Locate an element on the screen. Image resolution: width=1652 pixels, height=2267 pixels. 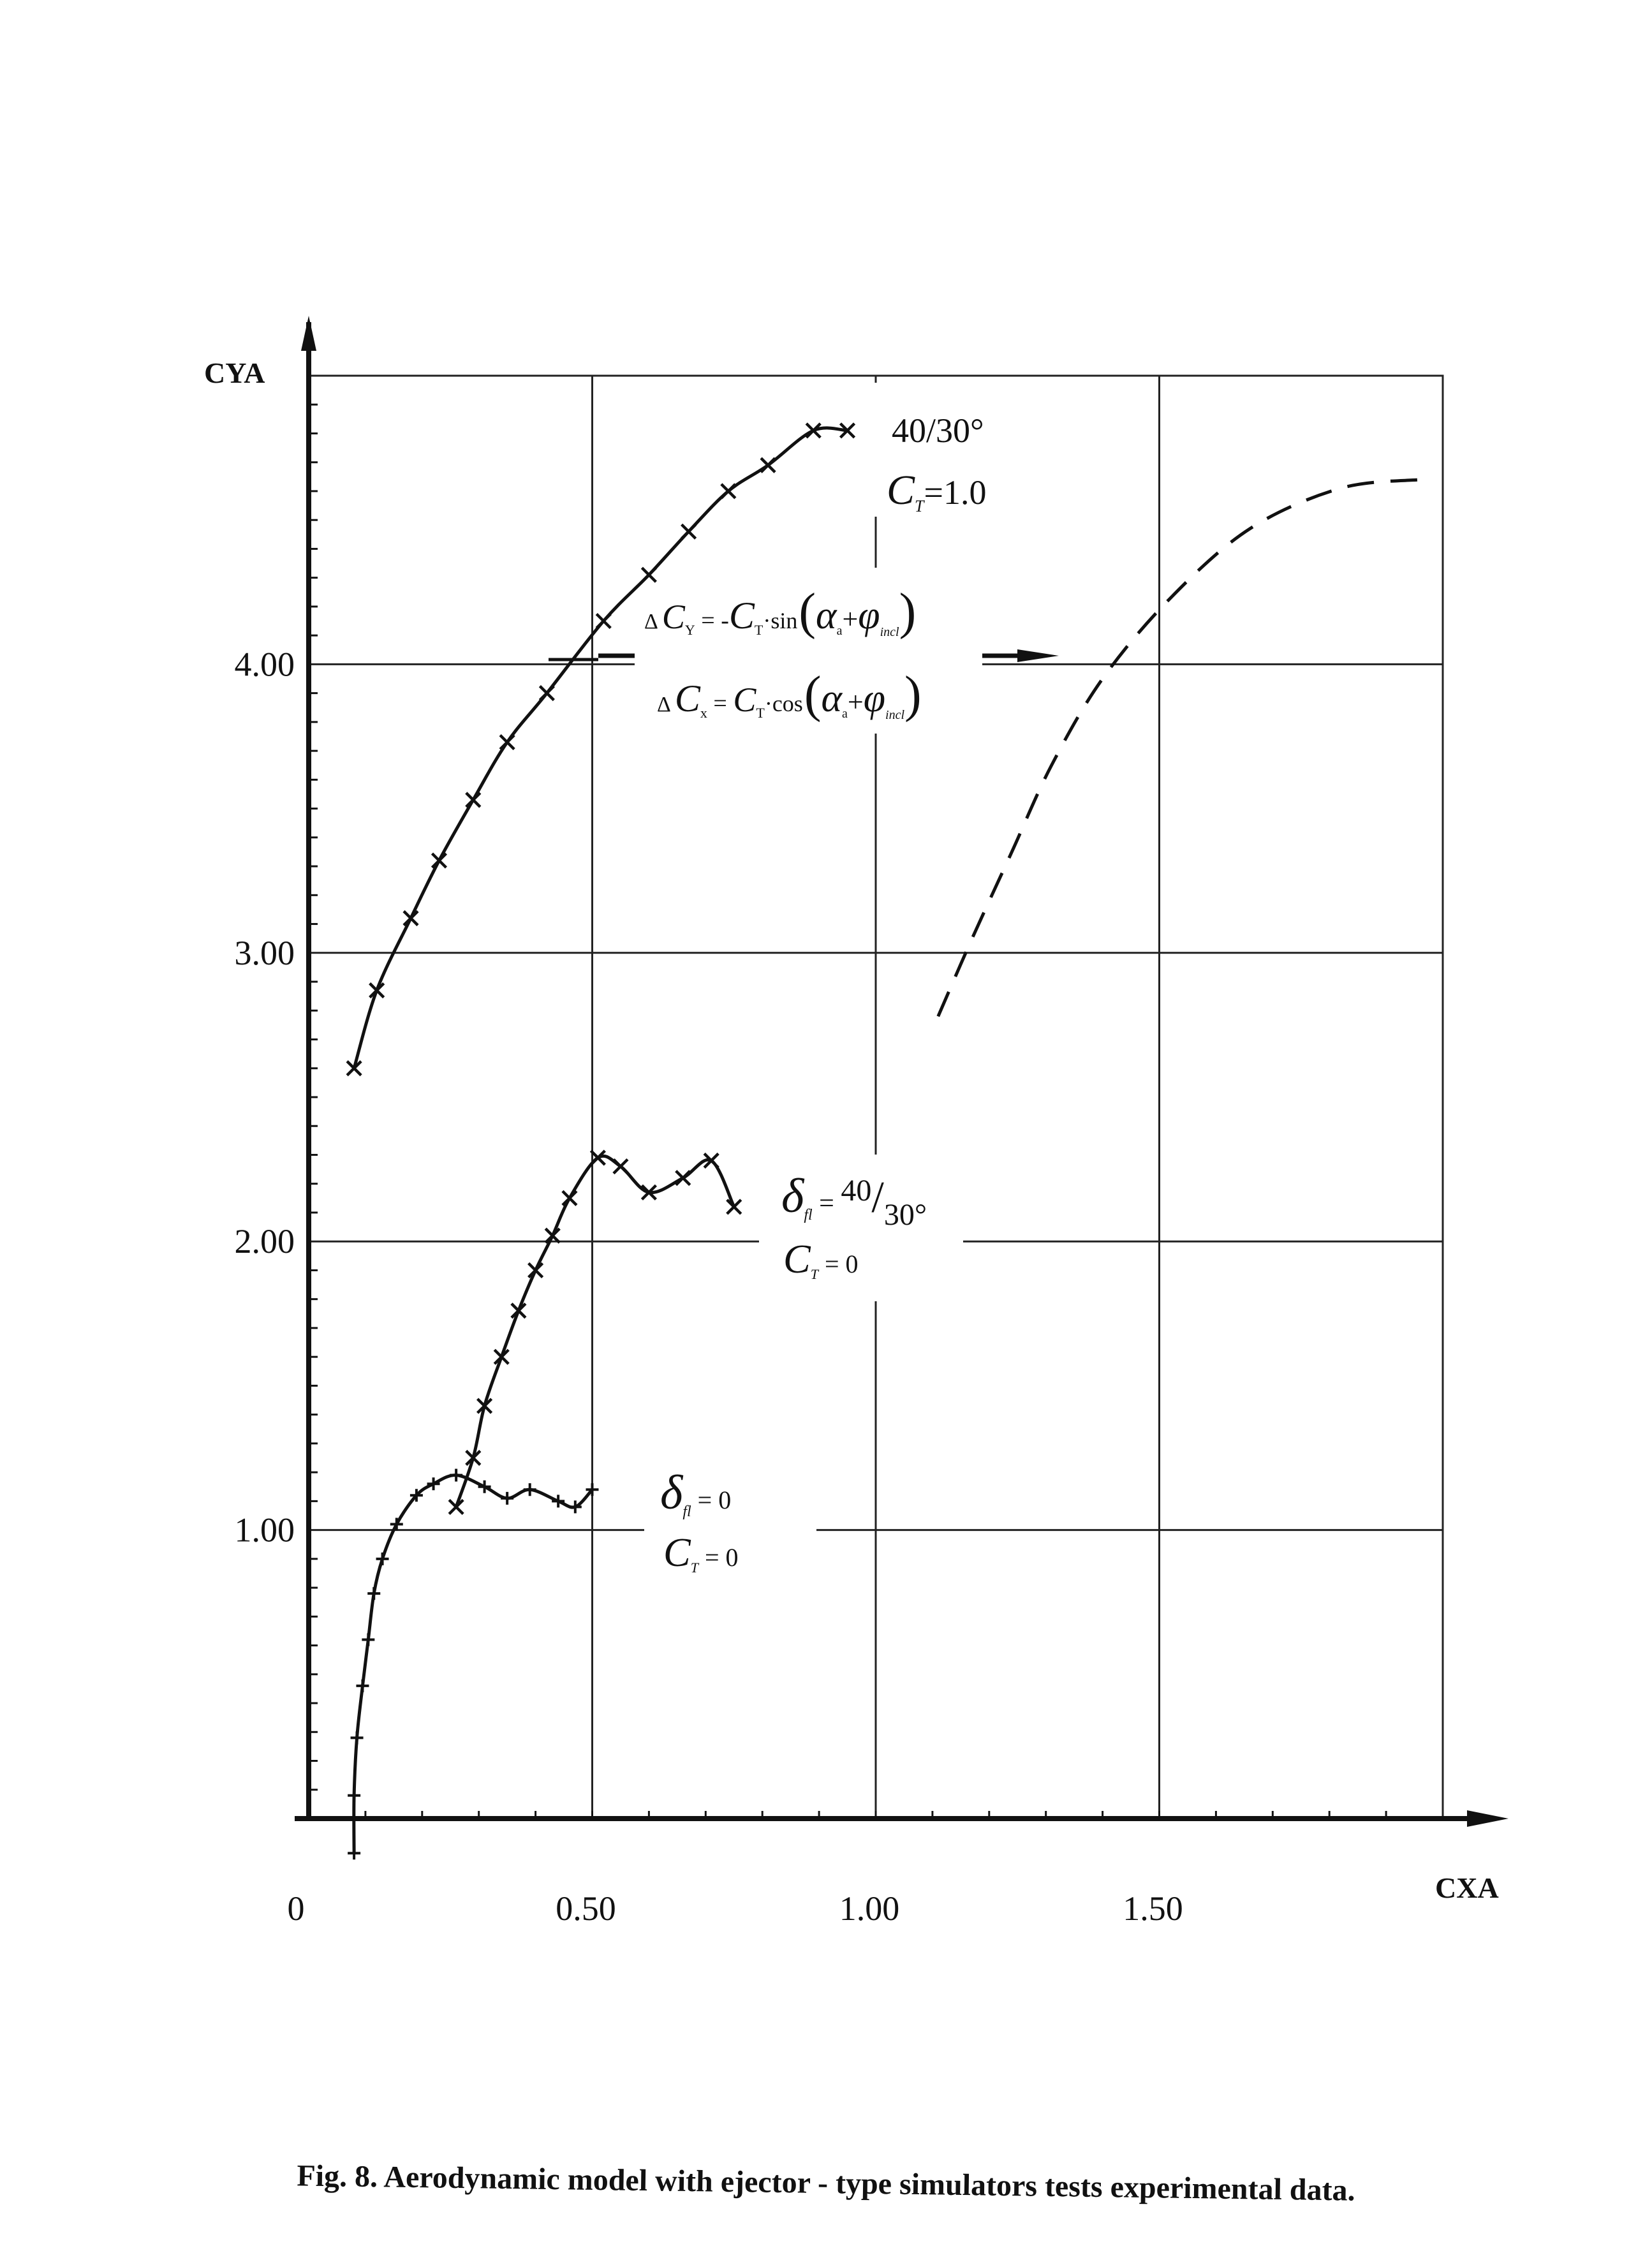
y-tick-label: 3.00 is located at coordinates (265, 953).